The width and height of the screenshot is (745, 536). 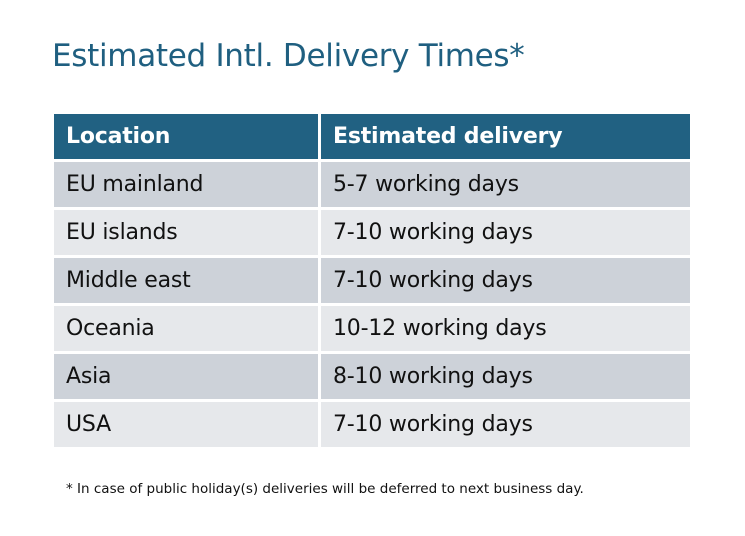 I want to click on delivery-cell: 5-7 working days, so click(x=505, y=184).